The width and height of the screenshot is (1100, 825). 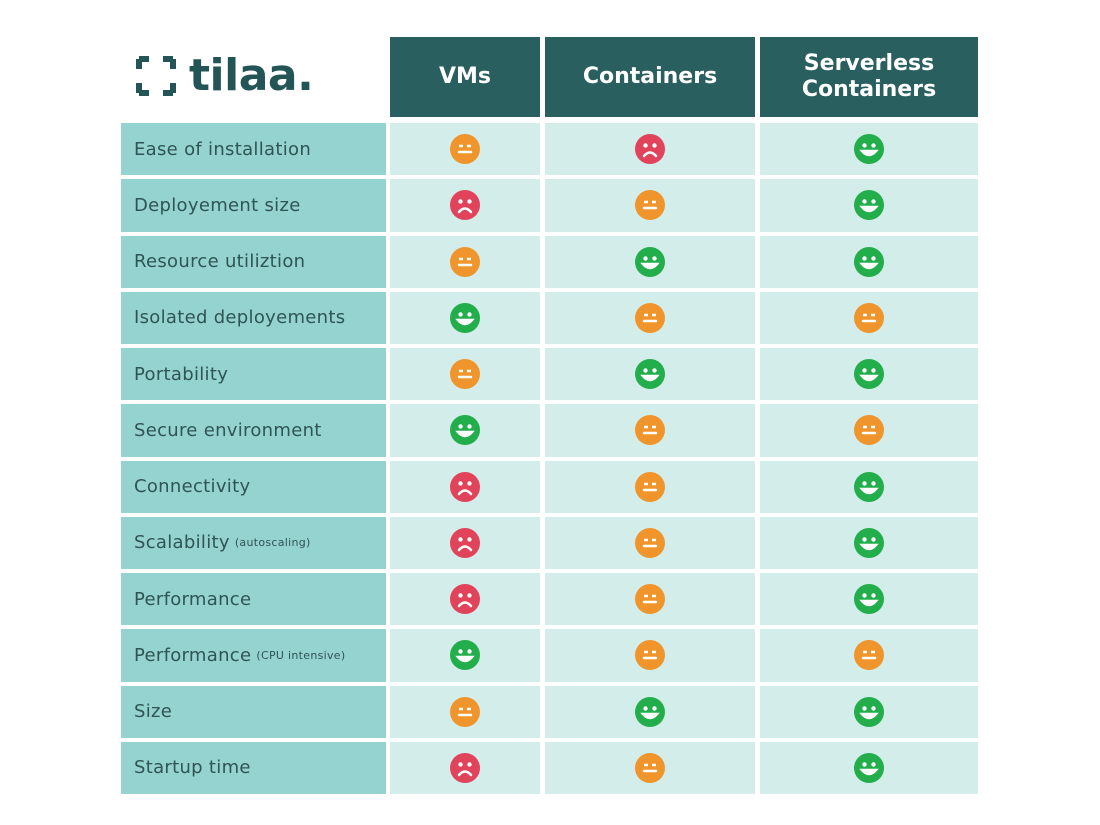 I want to click on row-label: Startup time, so click(x=253, y=767).